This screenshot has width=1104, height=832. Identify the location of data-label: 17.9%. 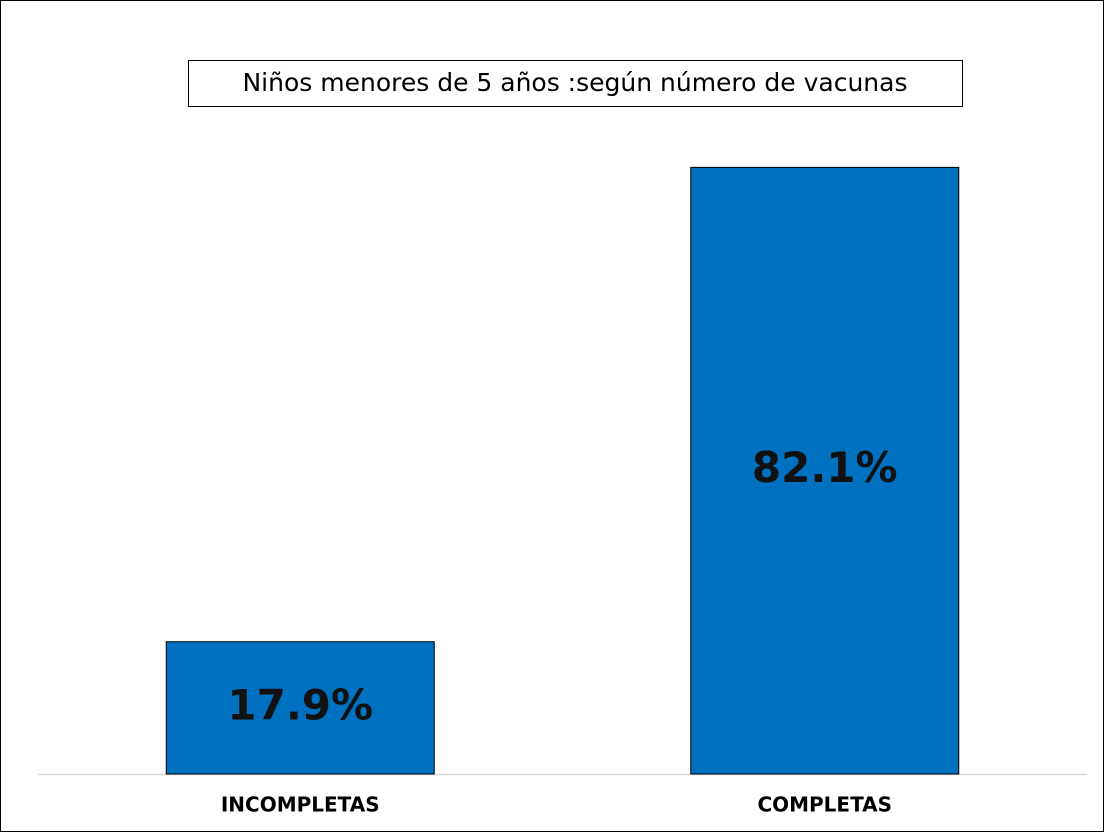
(300, 704).